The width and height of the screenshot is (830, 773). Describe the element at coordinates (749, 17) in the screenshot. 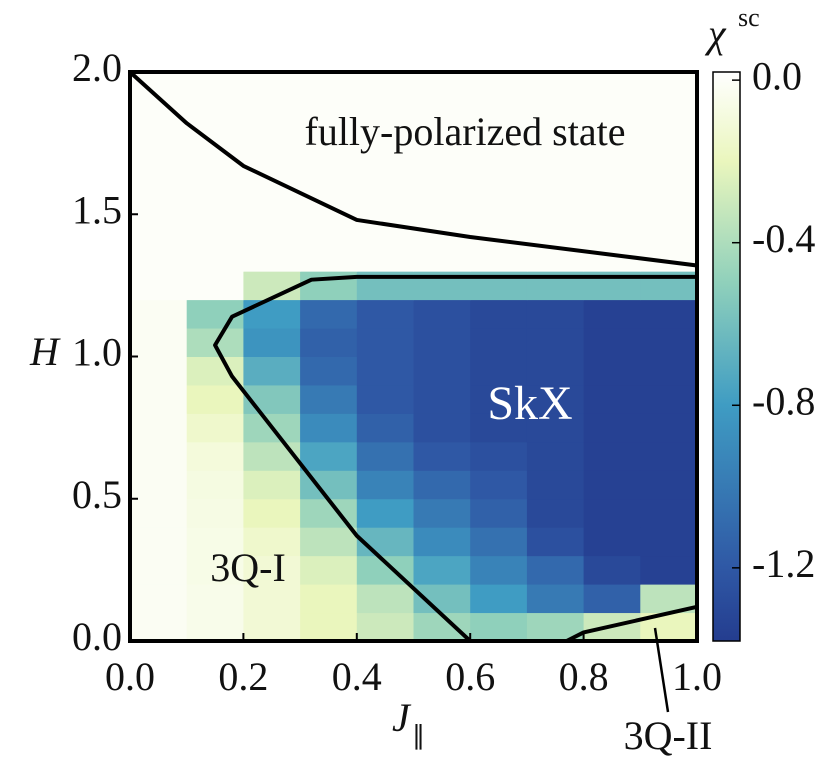

I see `colorbar-label-sup: sc` at that location.